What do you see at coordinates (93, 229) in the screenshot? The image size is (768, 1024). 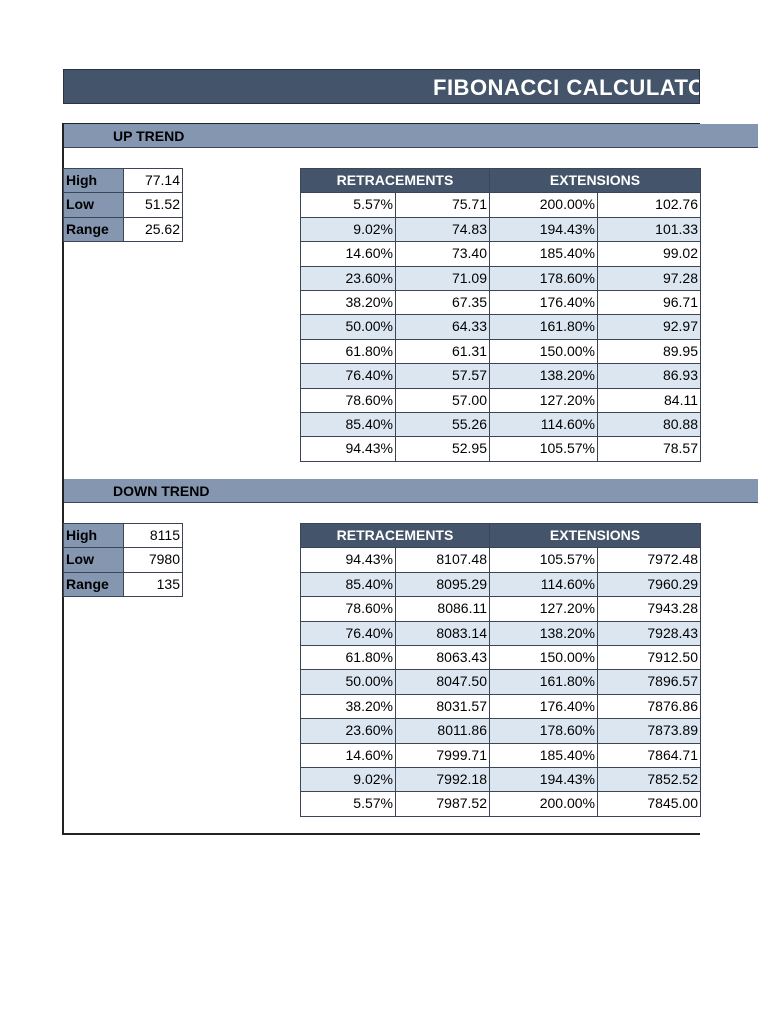 I see `input-label: Range` at bounding box center [93, 229].